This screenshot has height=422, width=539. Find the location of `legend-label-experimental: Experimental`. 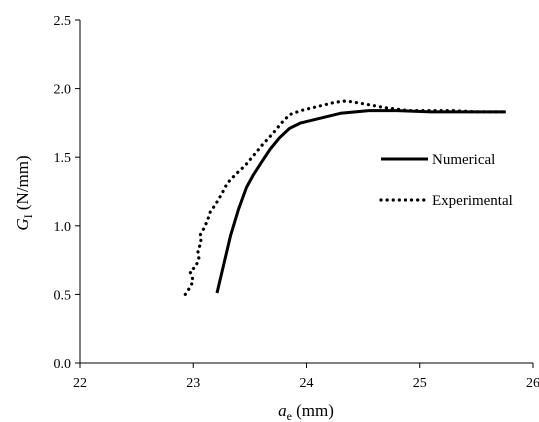

legend-label-experimental: Experimental is located at coordinates (472, 201).